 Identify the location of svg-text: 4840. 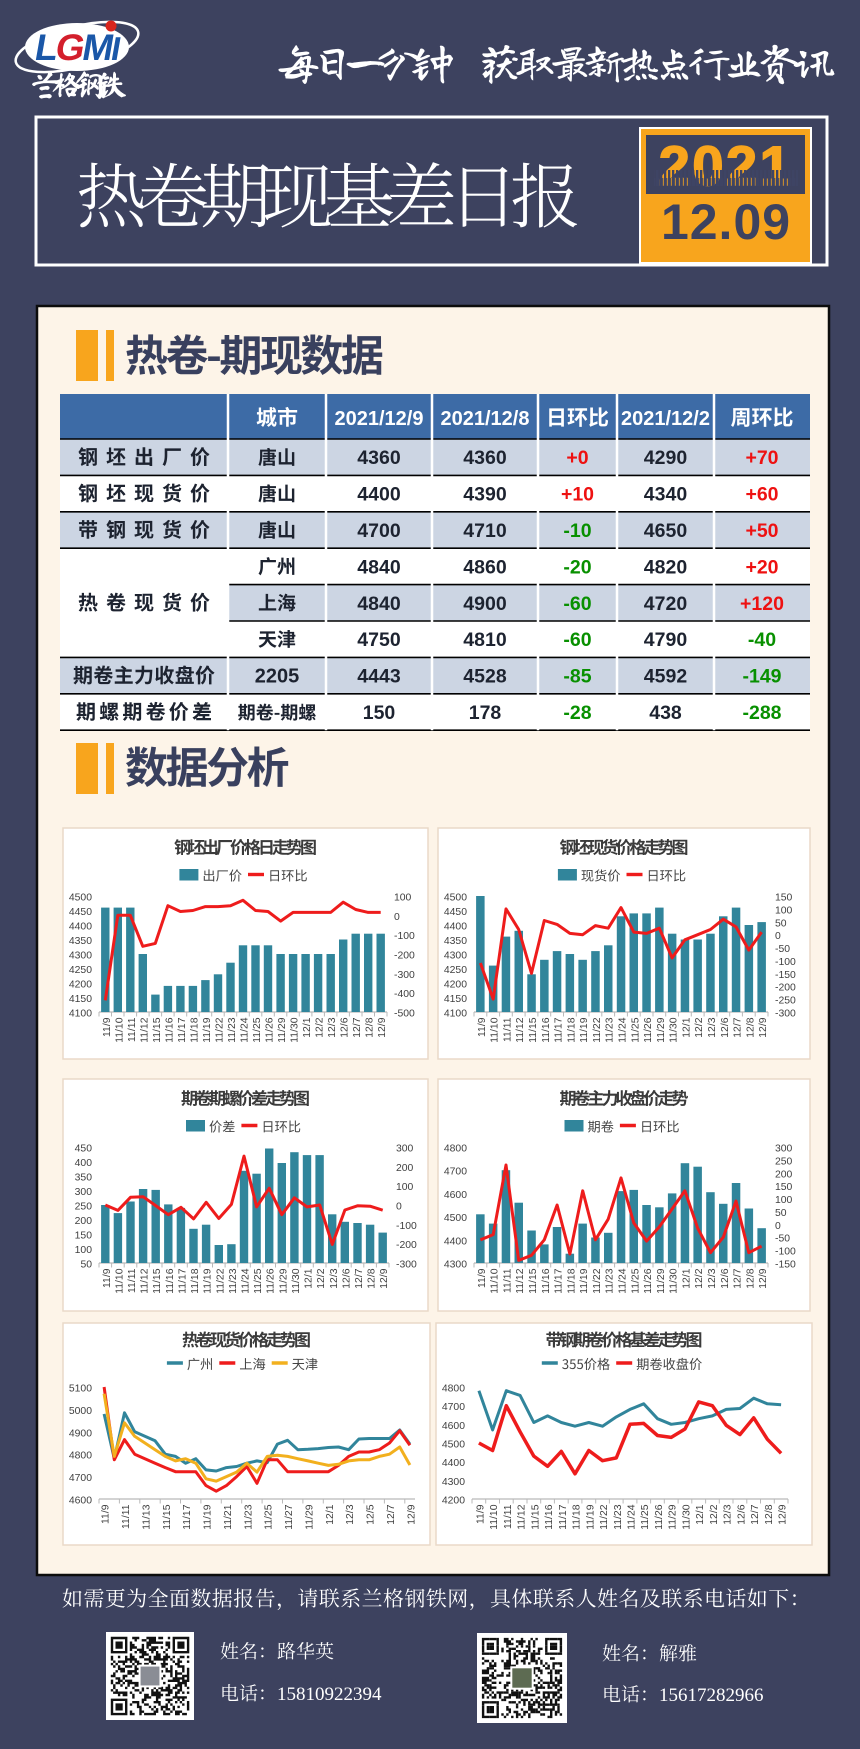
(379, 604).